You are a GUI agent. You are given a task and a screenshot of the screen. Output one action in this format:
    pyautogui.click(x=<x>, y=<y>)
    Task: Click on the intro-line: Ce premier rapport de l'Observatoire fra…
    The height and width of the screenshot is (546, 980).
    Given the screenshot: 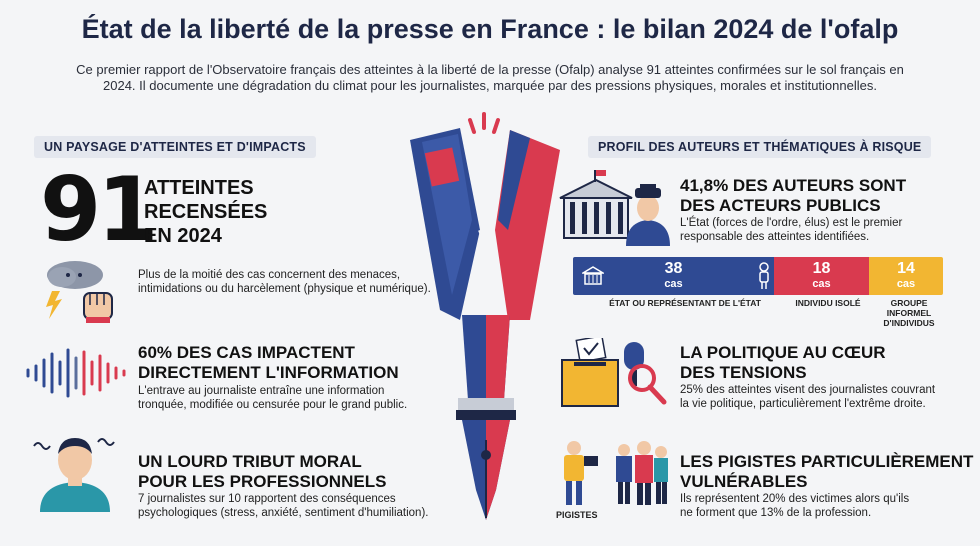 What is the action you would take?
    pyautogui.click(x=490, y=69)
    